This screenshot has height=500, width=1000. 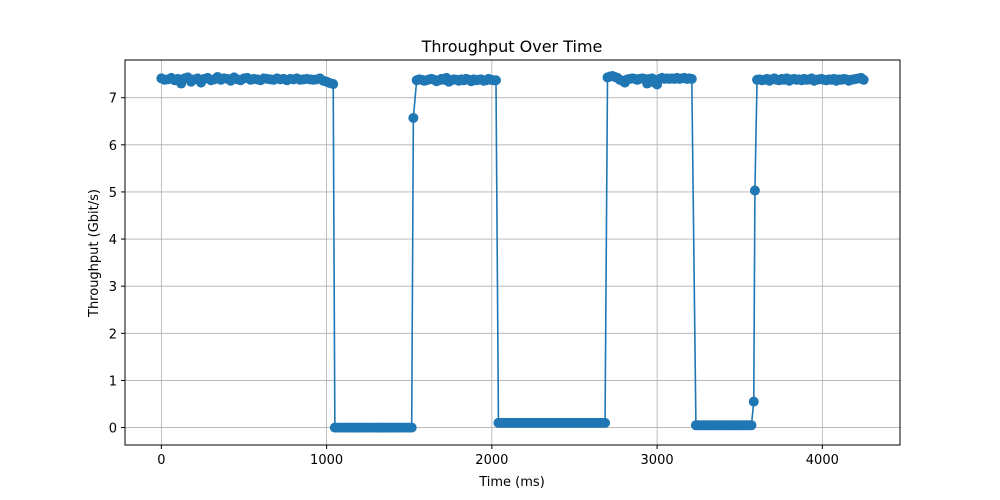 I want to click on y-tick-label: 2, so click(x=113, y=334).